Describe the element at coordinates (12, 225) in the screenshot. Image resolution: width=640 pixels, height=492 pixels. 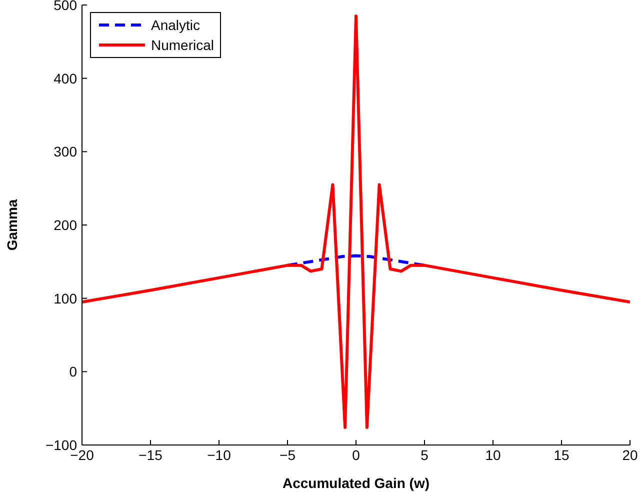
I see `y-axis-title: Gamma` at that location.